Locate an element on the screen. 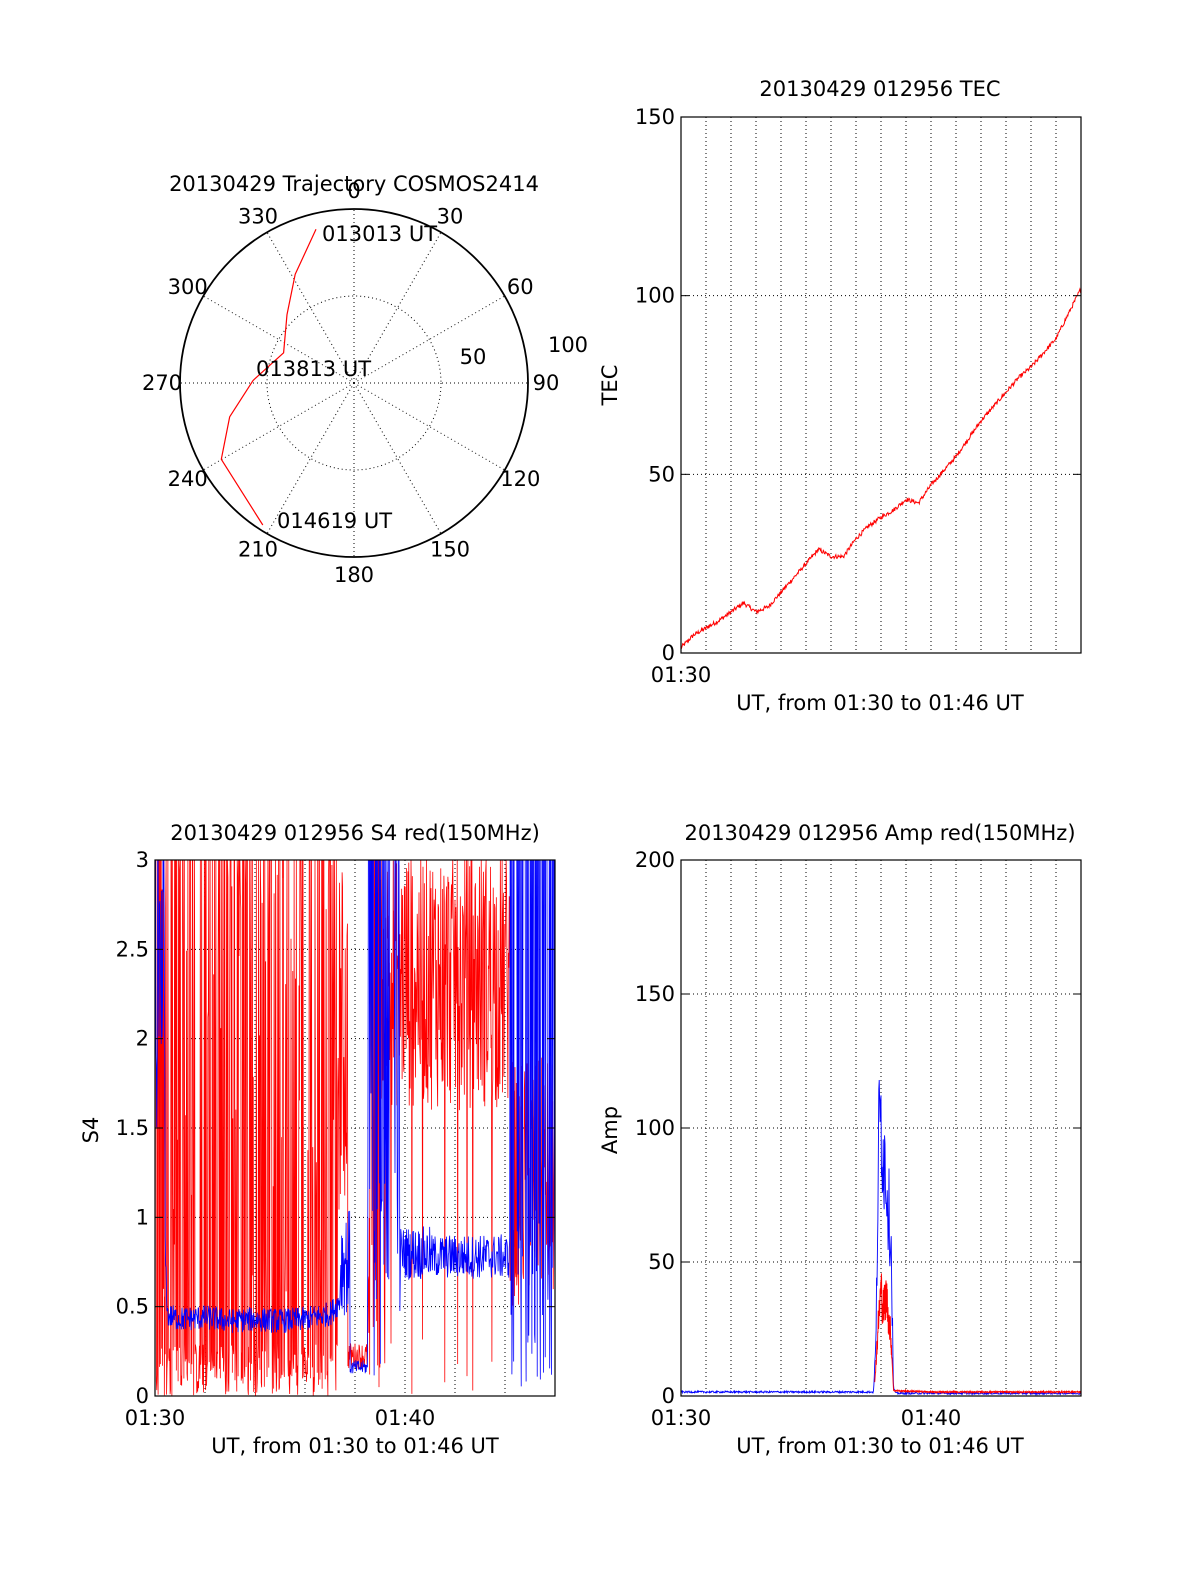  polar-outer-circle is located at coordinates (354, 383).